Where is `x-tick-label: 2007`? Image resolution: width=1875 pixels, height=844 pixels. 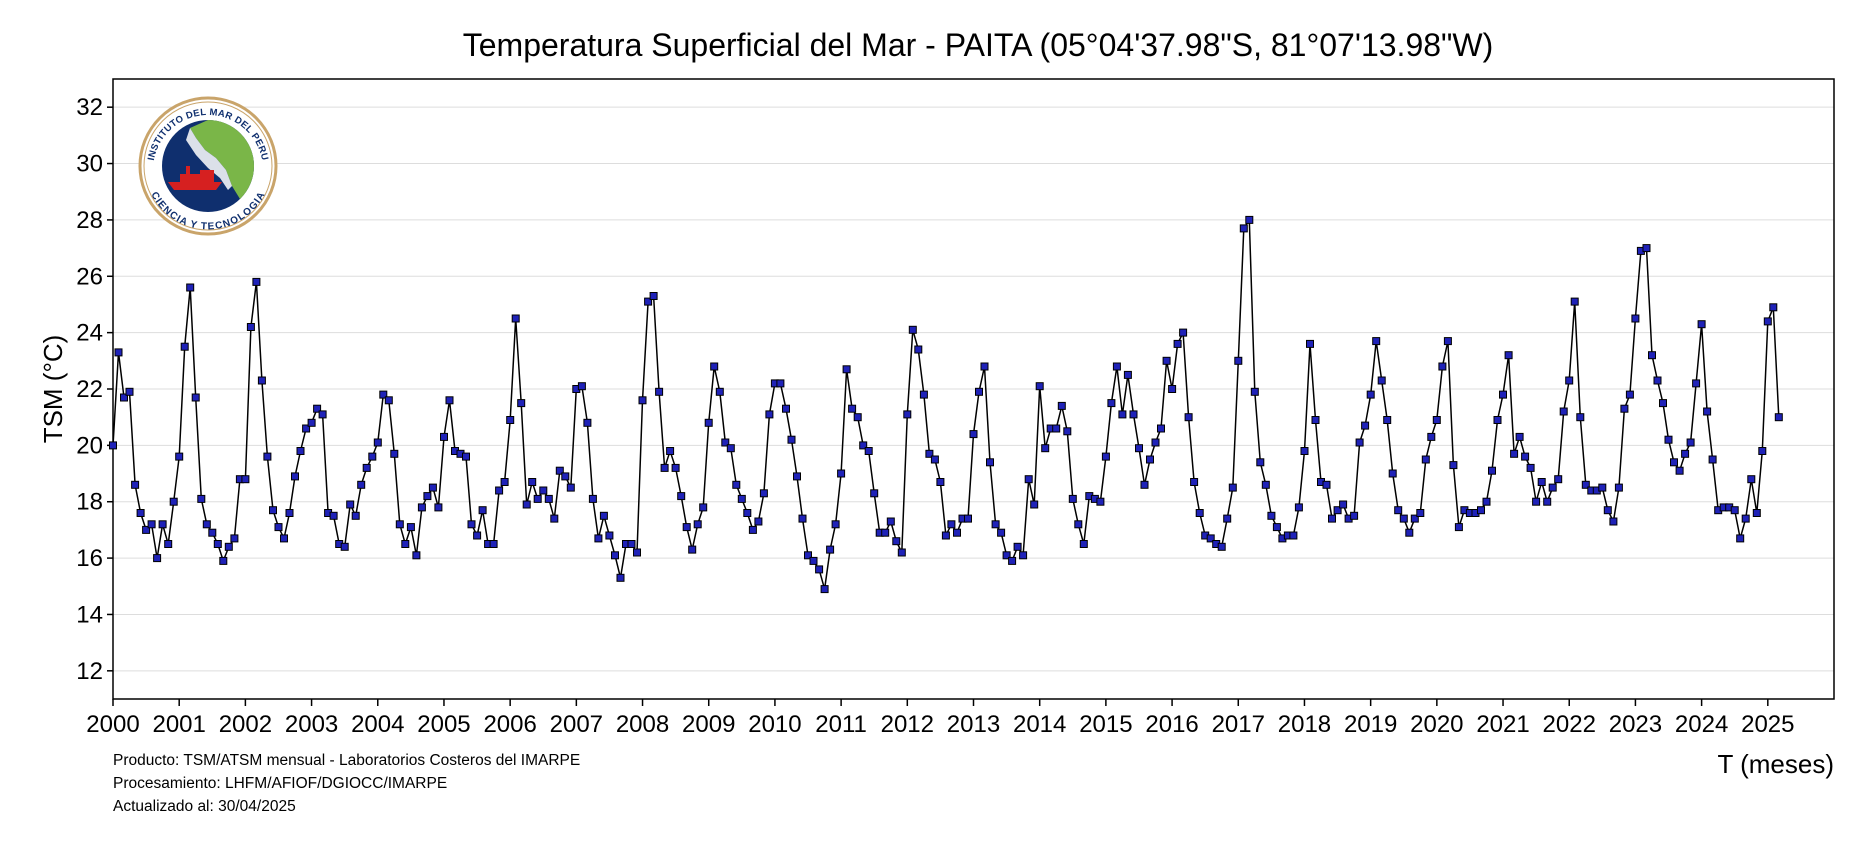 x-tick-label: 2007 is located at coordinates (576, 724).